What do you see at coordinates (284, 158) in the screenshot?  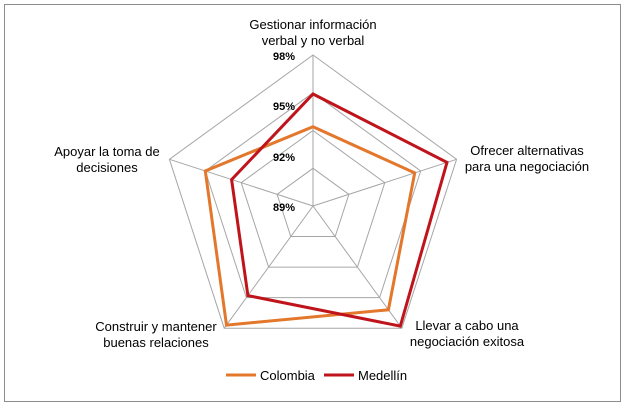 I see `tick-label-92: 92%` at bounding box center [284, 158].